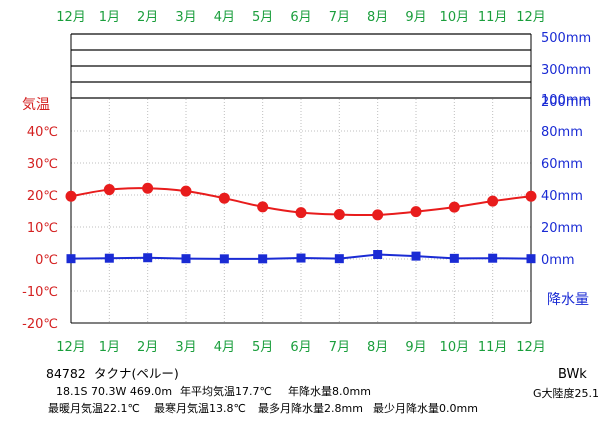  What do you see at coordinates (568, 300) in the screenshot?
I see `precipitation-axis-title: 降水量` at bounding box center [568, 300].